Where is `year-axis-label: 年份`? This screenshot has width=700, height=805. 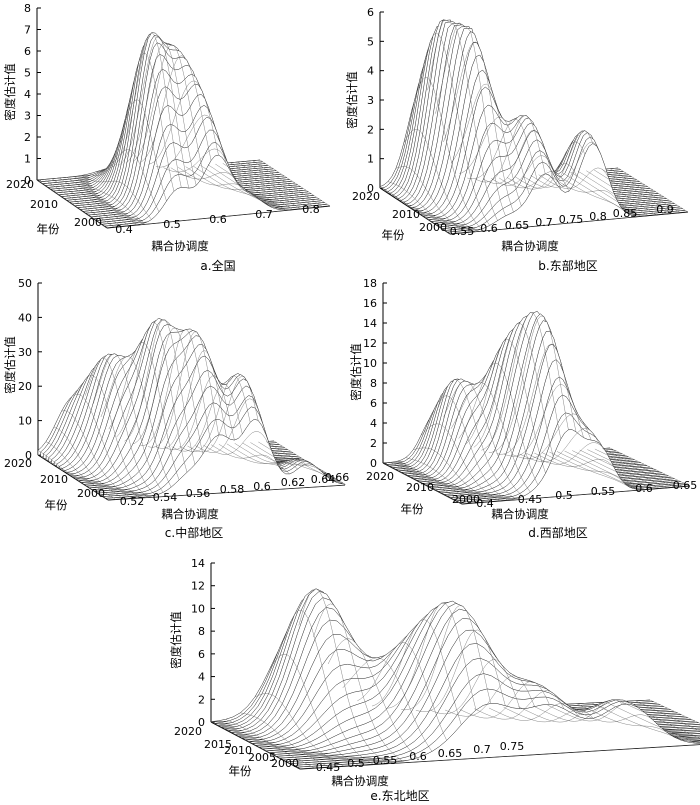 year-axis-label: 年份 is located at coordinates (412, 509).